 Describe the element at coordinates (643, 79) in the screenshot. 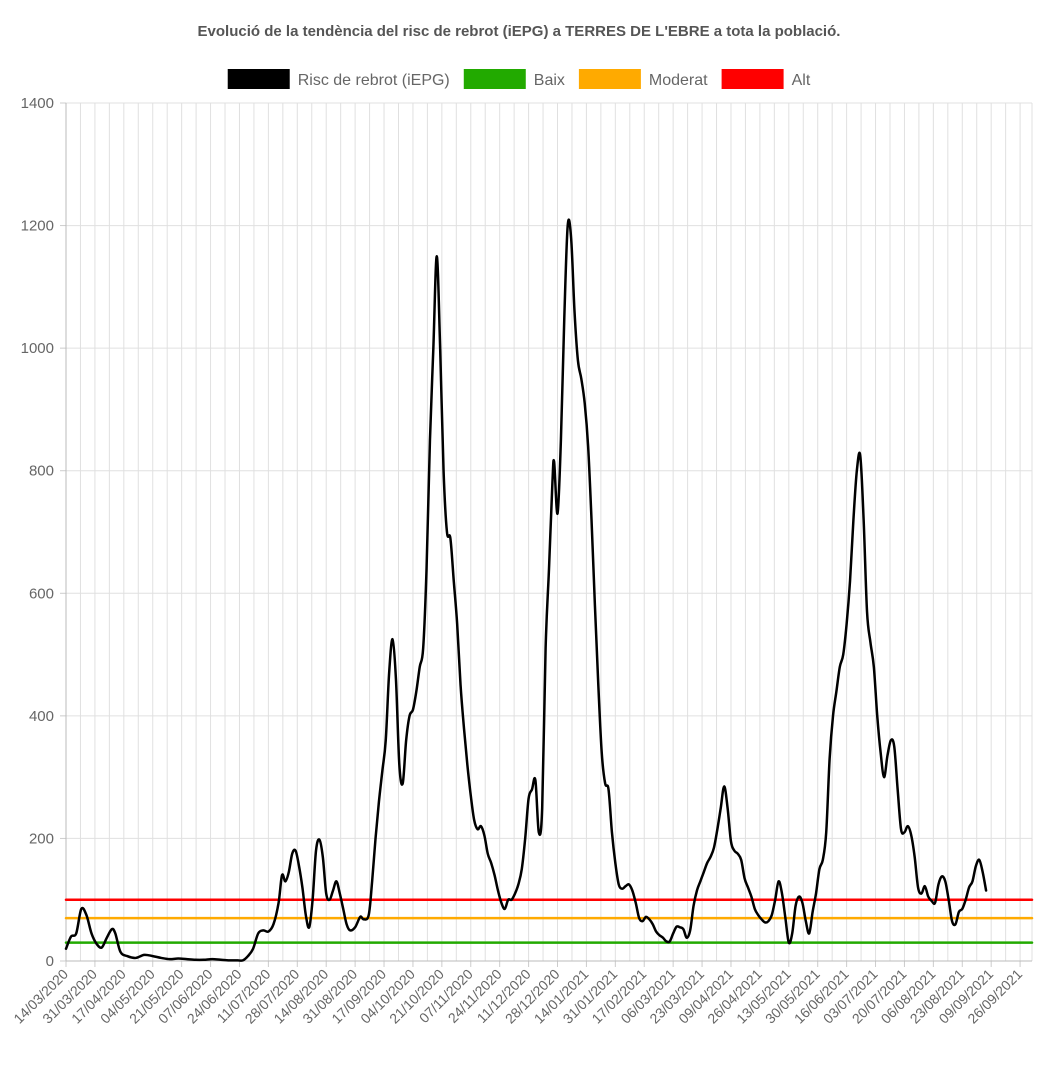

I see `legend-item: Moderat` at that location.